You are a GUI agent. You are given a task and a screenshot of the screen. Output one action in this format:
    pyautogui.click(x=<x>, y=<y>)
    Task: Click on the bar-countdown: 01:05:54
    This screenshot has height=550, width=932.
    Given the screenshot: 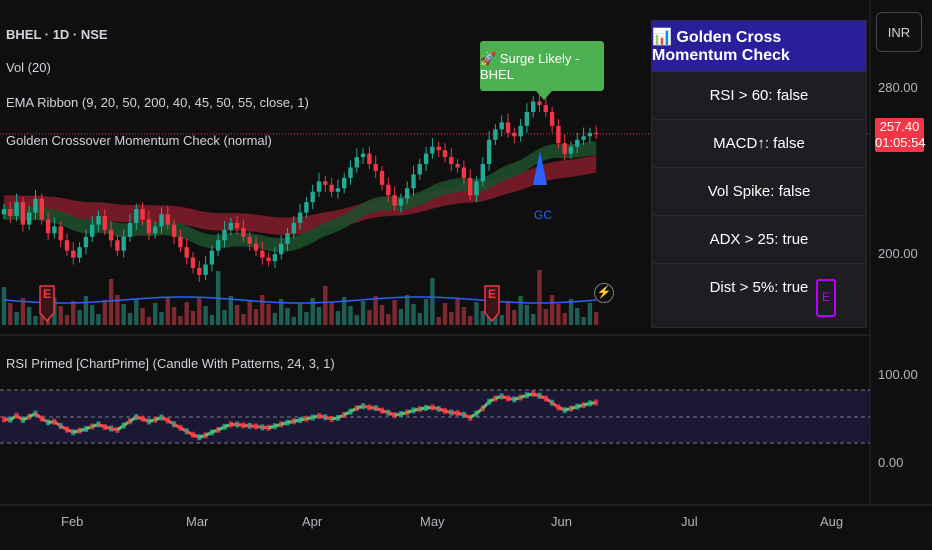 What is the action you would take?
    pyautogui.click(x=900, y=142)
    